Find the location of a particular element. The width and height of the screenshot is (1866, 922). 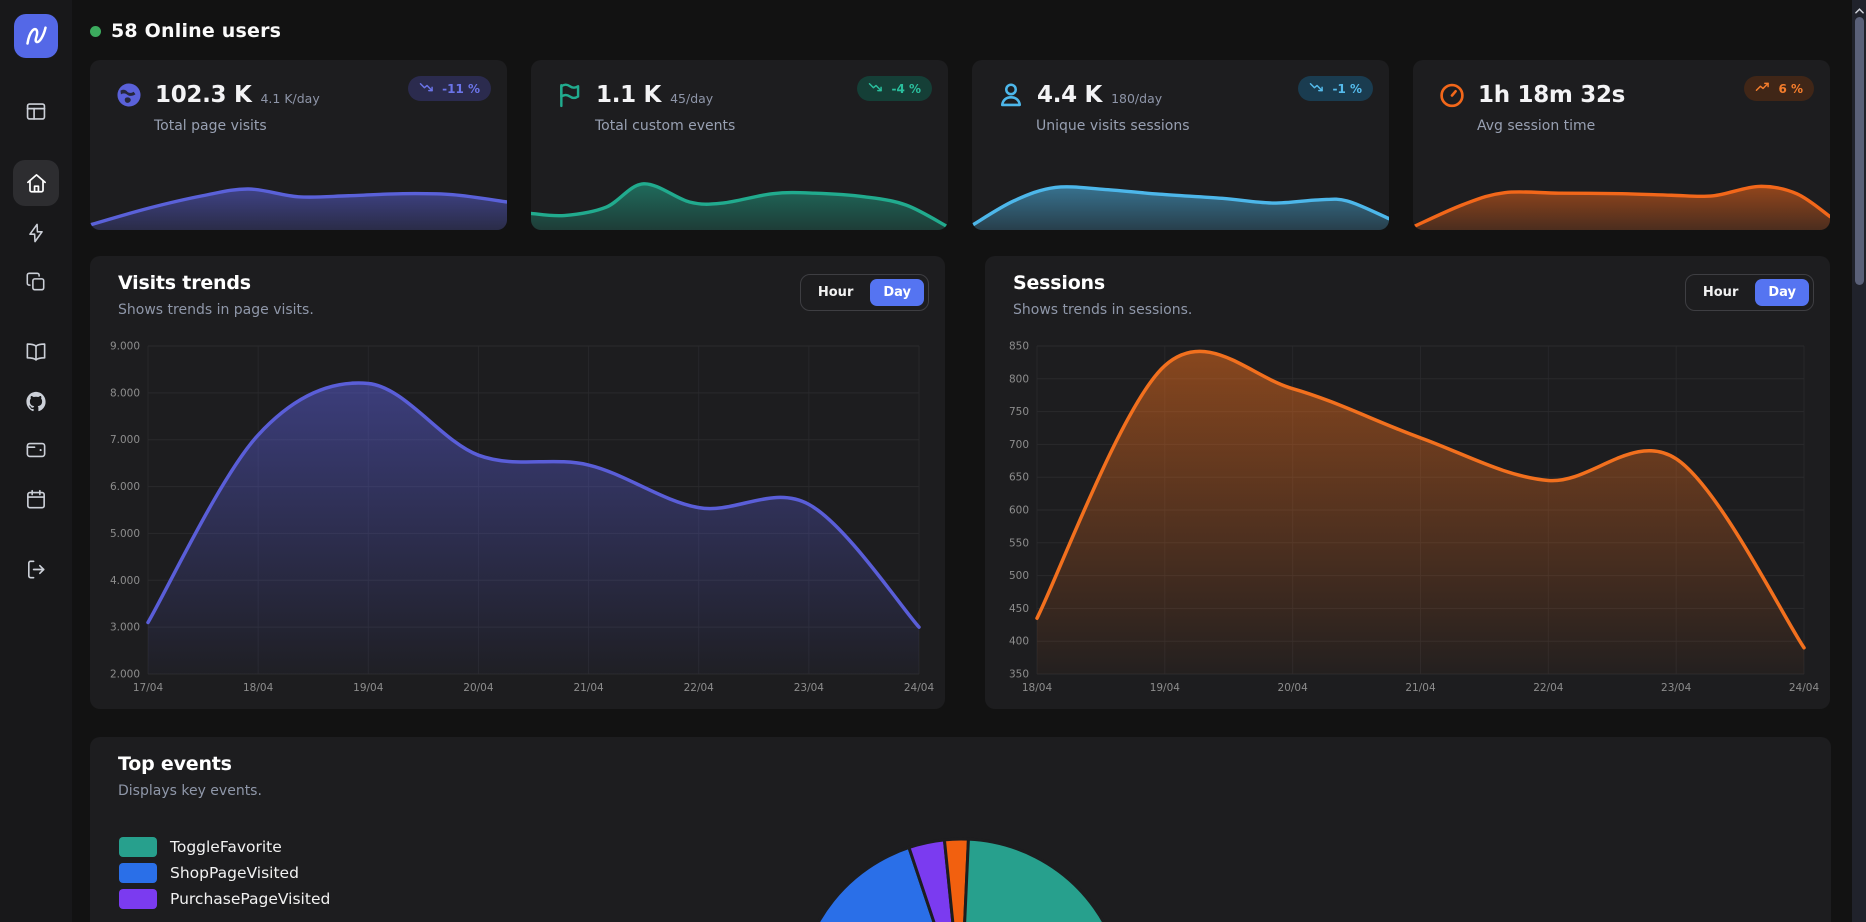

legend-item: ShopPageVisited is located at coordinates (224, 873).